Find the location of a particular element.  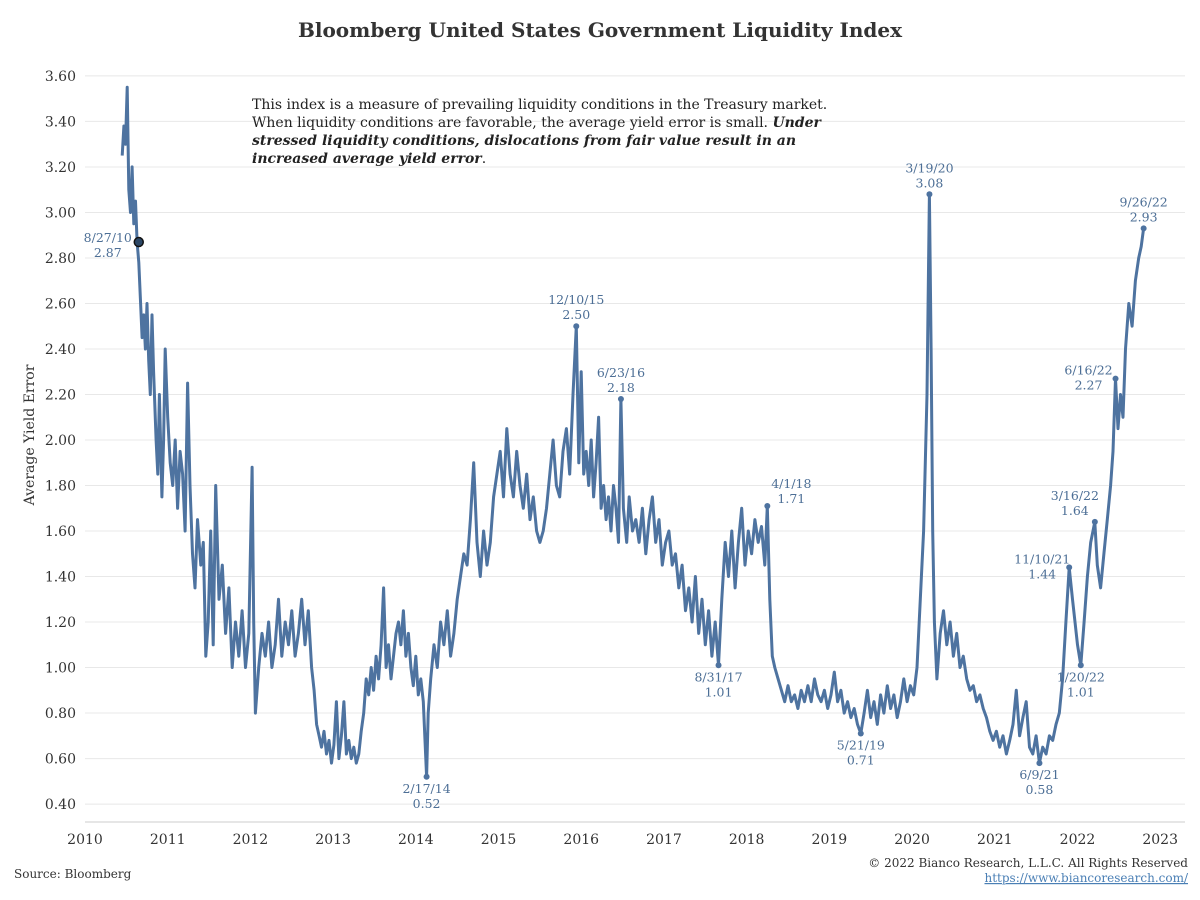

y-tick-label: 1.40 is located at coordinates (60, 578).